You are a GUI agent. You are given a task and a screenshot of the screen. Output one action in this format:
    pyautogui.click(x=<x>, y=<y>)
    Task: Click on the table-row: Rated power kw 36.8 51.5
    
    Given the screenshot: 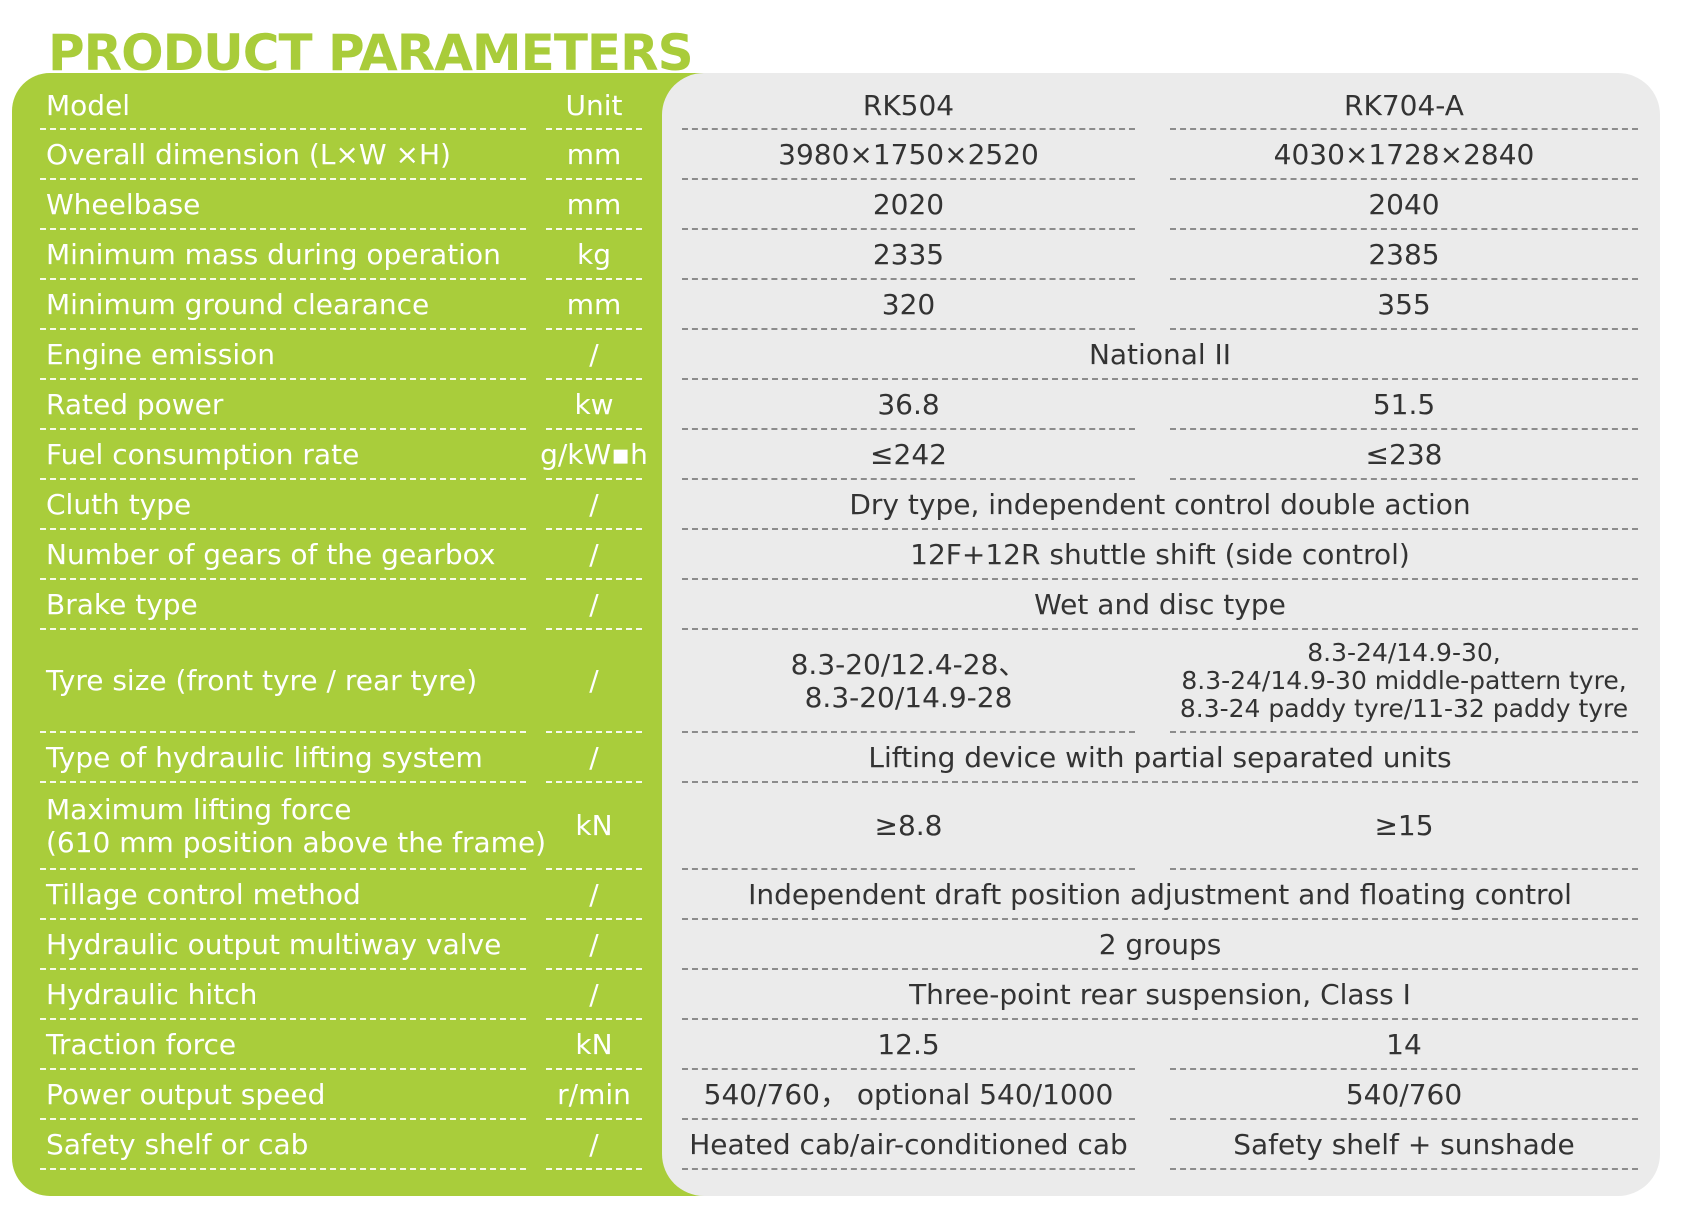 What is the action you would take?
    pyautogui.click(x=840, y=405)
    